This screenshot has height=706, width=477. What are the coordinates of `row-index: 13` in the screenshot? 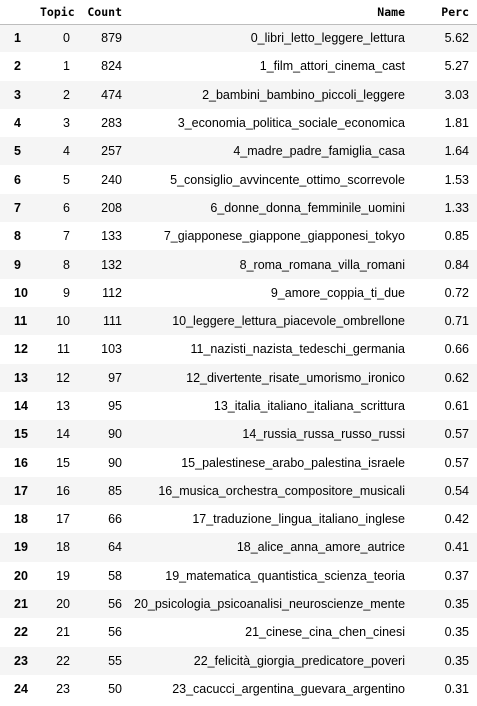 It's located at (21, 377).